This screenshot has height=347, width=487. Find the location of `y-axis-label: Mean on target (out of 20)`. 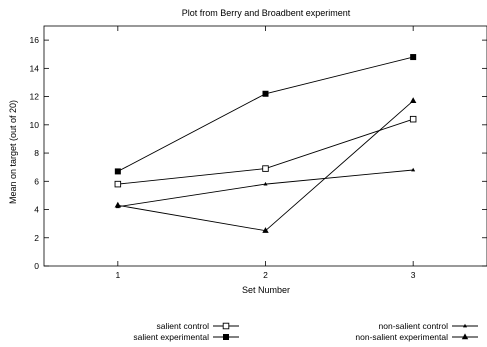

y-axis-label: Mean on target (out of 20) is located at coordinates (13, 152).